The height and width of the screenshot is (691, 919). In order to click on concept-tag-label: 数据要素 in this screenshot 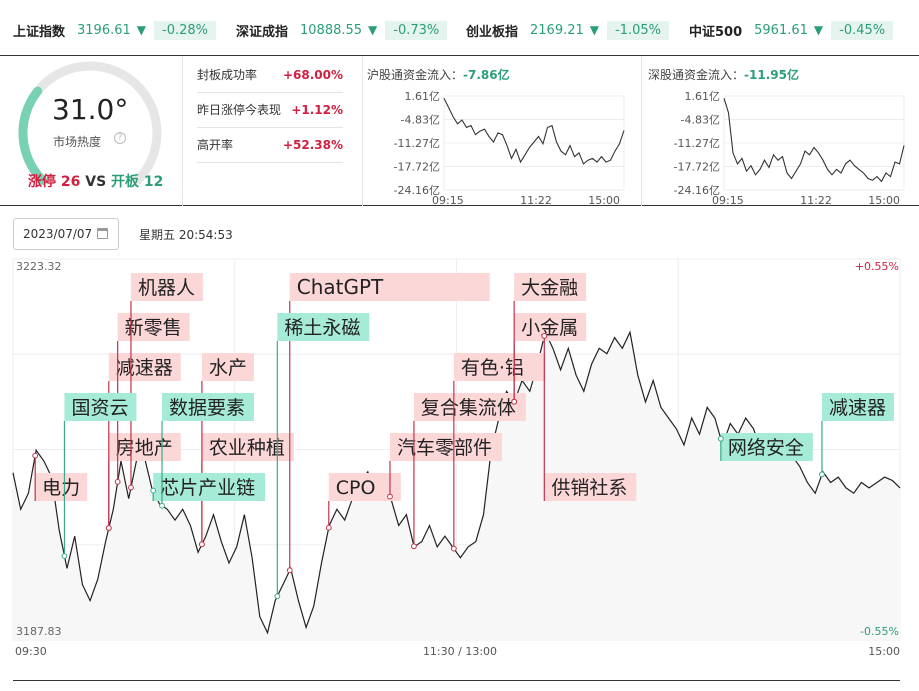, I will do `click(207, 408)`.